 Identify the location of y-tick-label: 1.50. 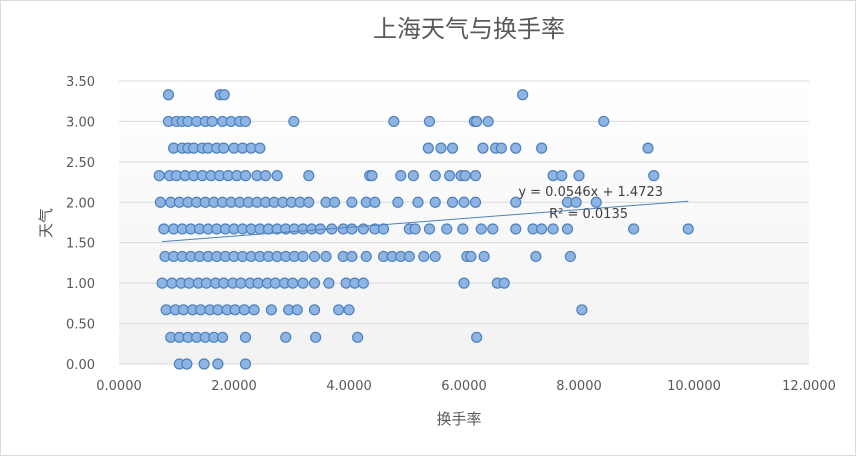
(80, 244).